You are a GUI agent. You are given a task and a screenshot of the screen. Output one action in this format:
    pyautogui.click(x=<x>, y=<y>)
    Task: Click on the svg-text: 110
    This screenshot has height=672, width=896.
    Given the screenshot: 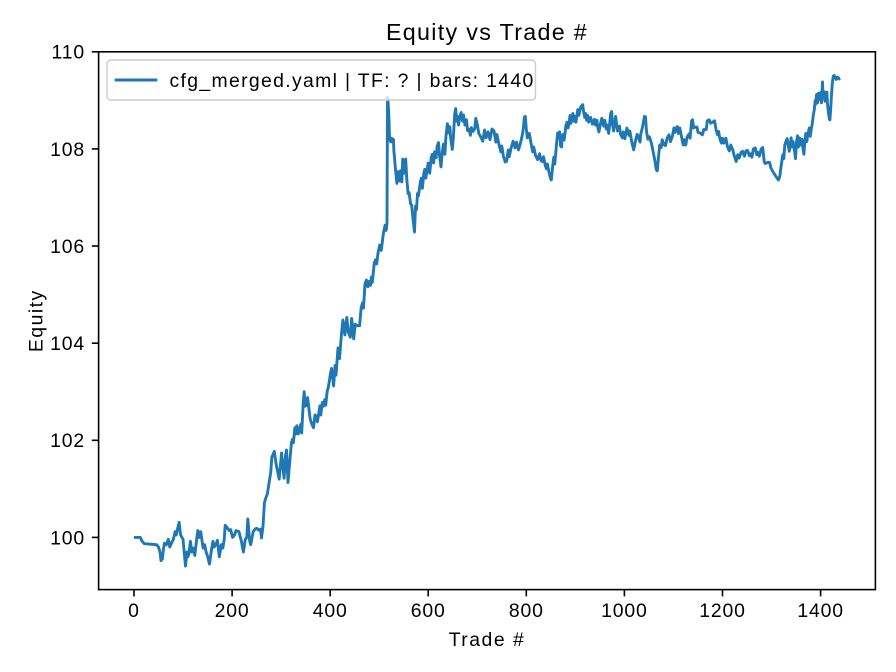 What is the action you would take?
    pyautogui.click(x=68, y=53)
    